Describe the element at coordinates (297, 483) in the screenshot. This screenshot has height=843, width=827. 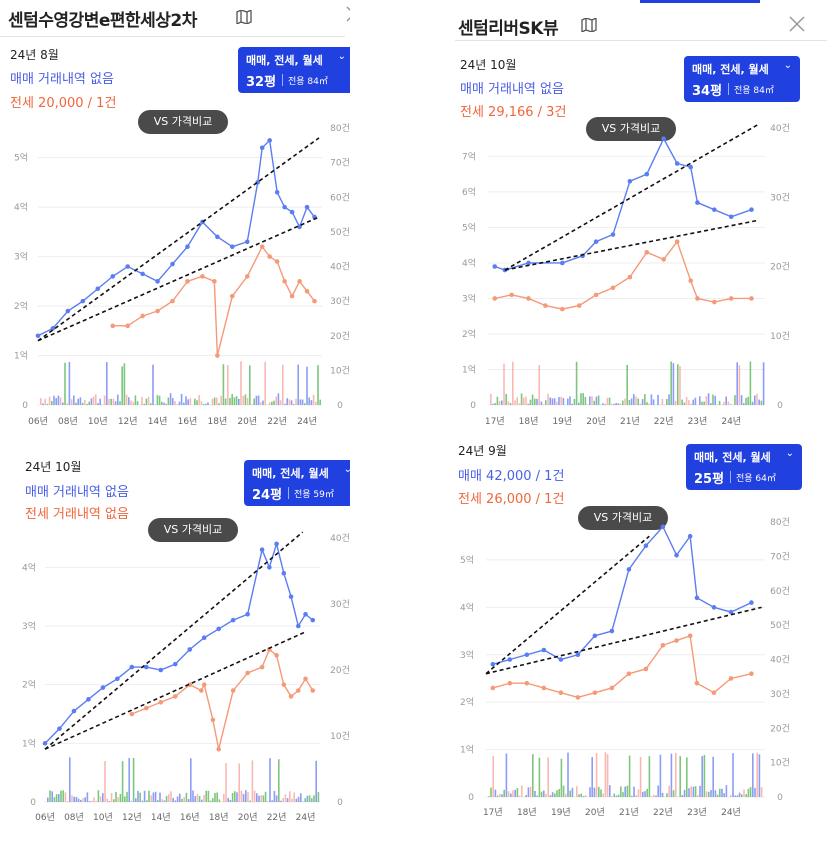
I see `trade-type-selector: 매매, 전세, 월세 ⌄ 24평 전용 59㎡` at that location.